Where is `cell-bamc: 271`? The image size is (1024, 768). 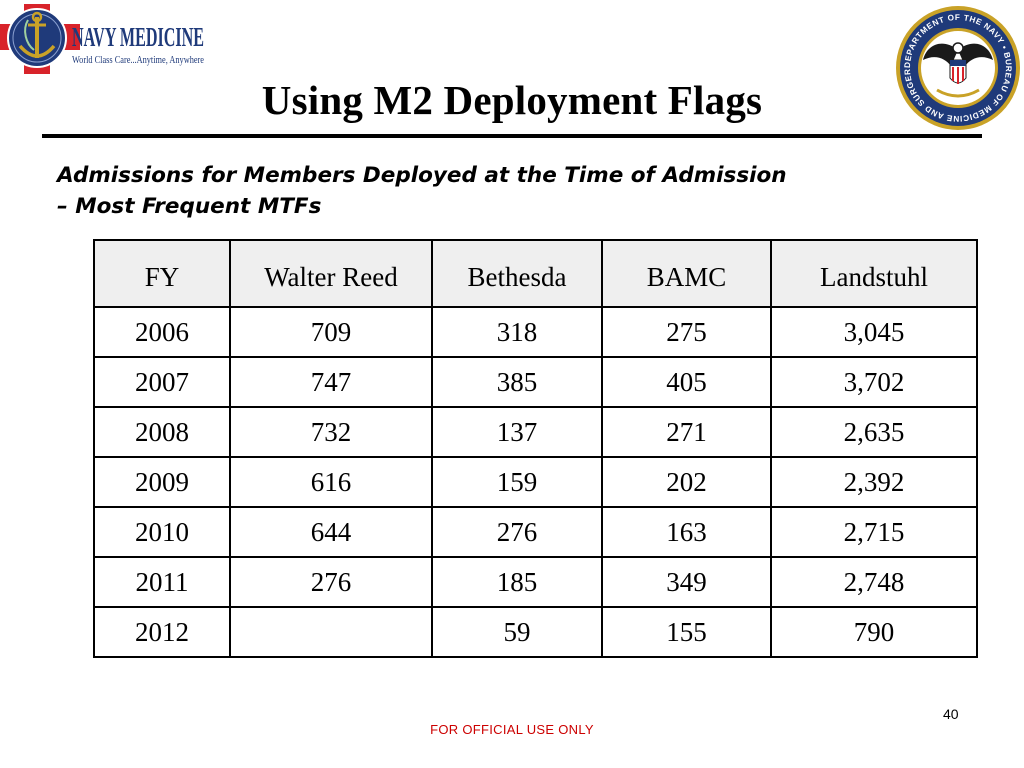
cell-bamc: 271 is located at coordinates (686, 432).